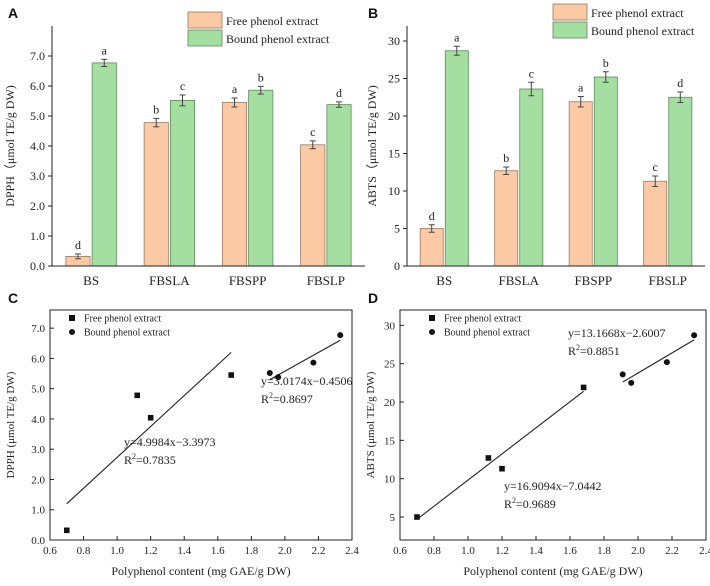 This screenshot has width=710, height=586. What do you see at coordinates (519, 280) in the screenshot?
I see `x-tick-label: FBSLA` at bounding box center [519, 280].